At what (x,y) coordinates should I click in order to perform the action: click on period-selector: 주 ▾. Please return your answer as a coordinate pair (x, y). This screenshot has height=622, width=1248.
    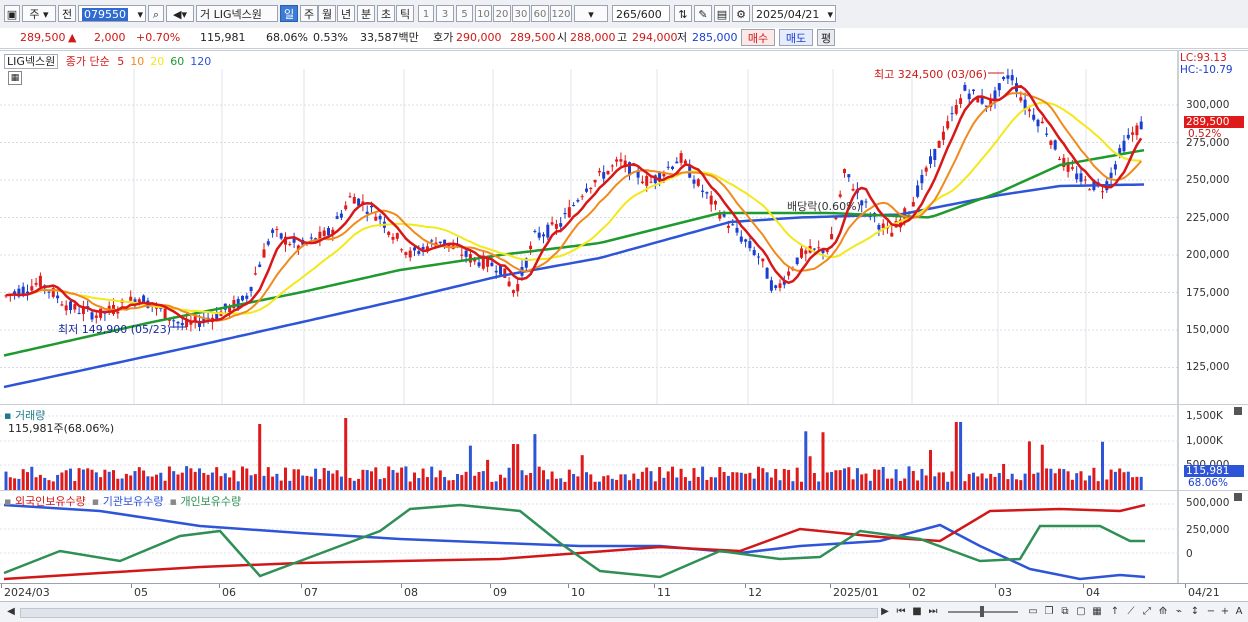
    Looking at the image, I should click on (39, 13).